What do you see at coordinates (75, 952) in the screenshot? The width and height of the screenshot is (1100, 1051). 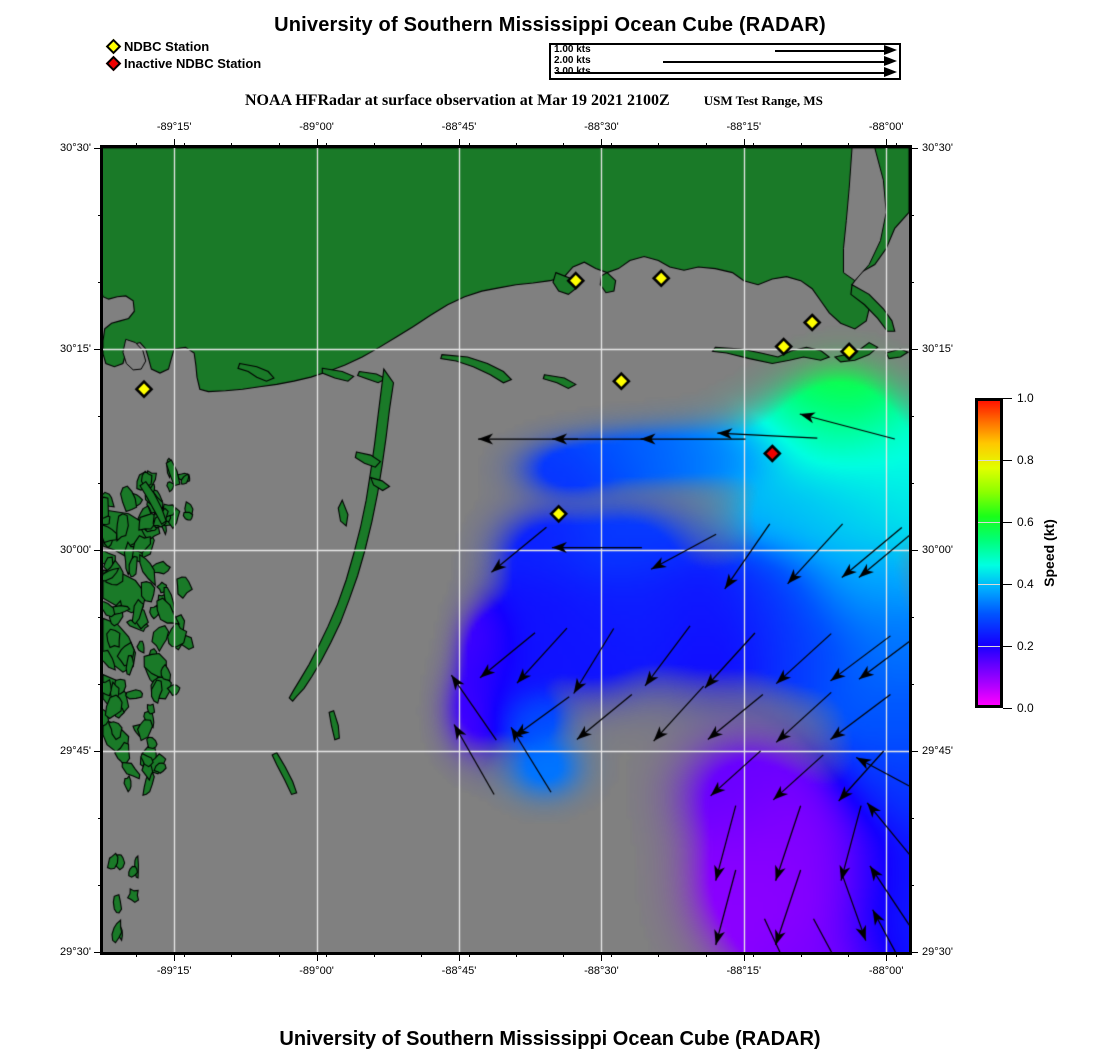 I see `y-axis-label-left: 29°30'` at bounding box center [75, 952].